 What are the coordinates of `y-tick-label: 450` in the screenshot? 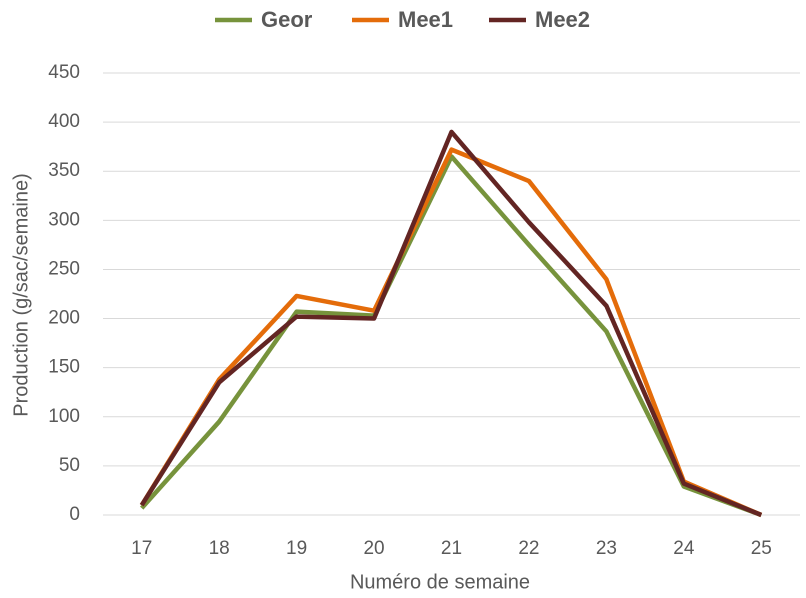 It's located at (64, 72).